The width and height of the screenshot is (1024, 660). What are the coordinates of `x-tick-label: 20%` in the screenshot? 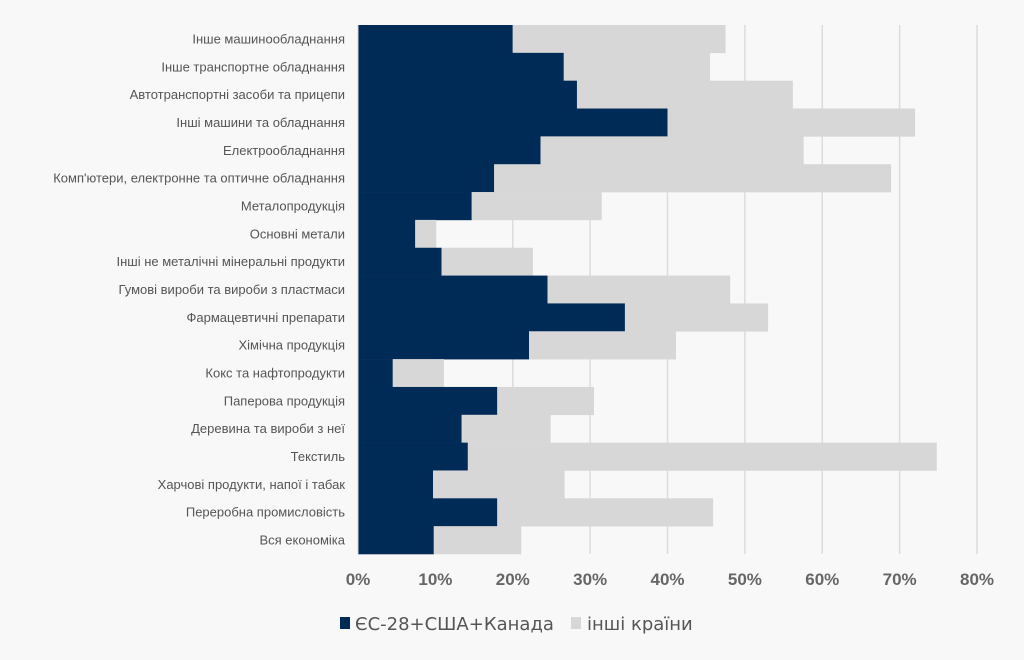 It's located at (513, 579).